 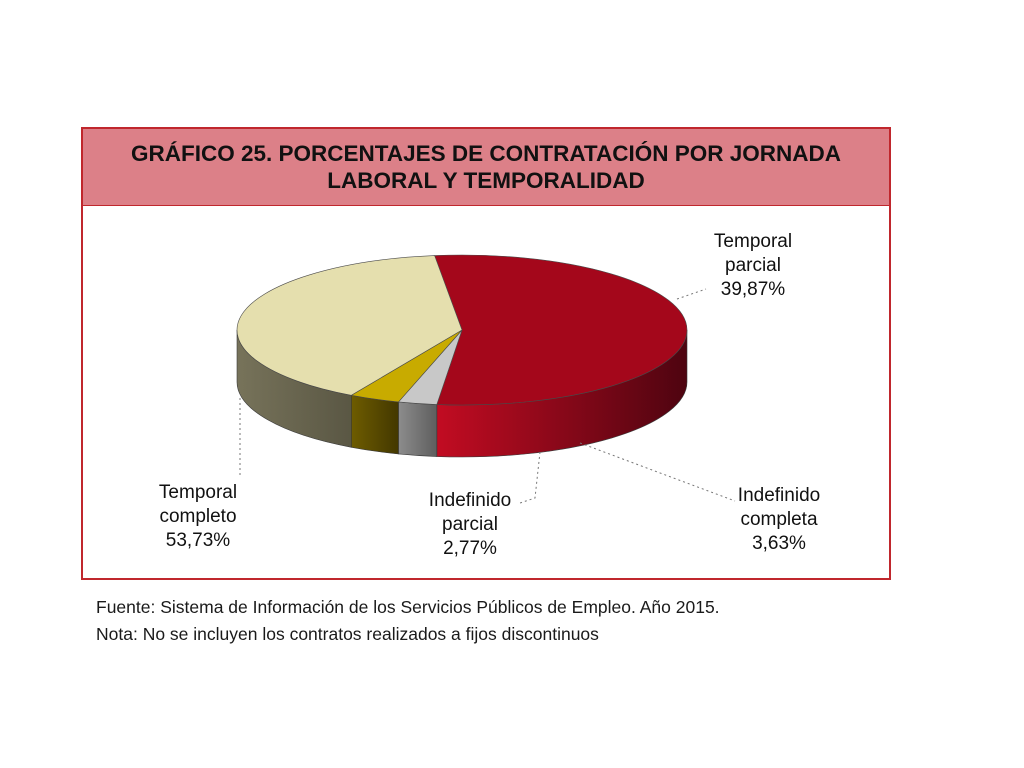 I want to click on slice-name-line: completa, so click(x=779, y=519).